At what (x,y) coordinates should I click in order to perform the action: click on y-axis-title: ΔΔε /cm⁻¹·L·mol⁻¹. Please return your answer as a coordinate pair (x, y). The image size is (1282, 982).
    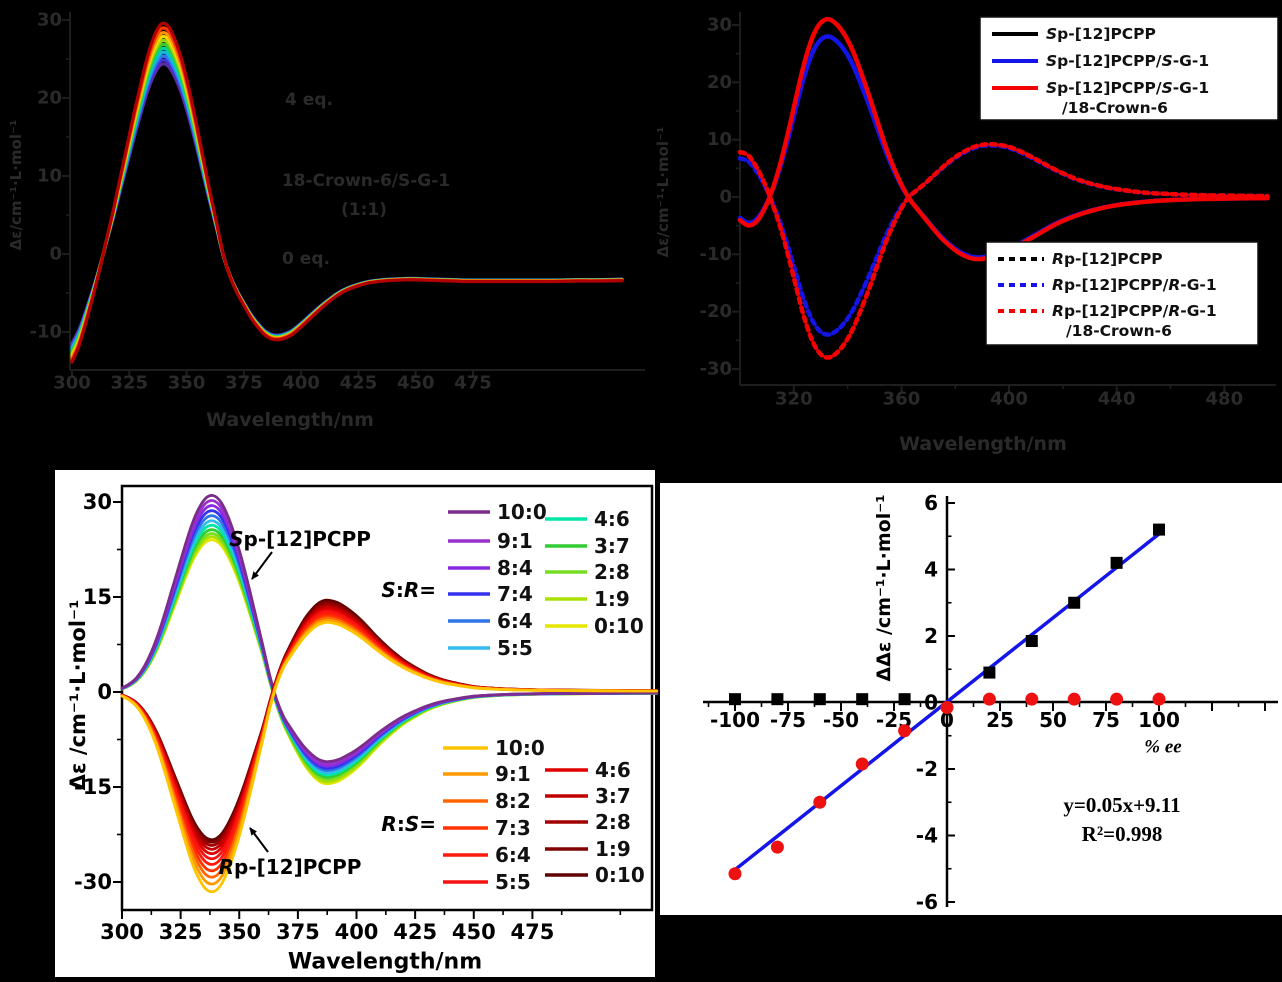
    Looking at the image, I should click on (884, 587).